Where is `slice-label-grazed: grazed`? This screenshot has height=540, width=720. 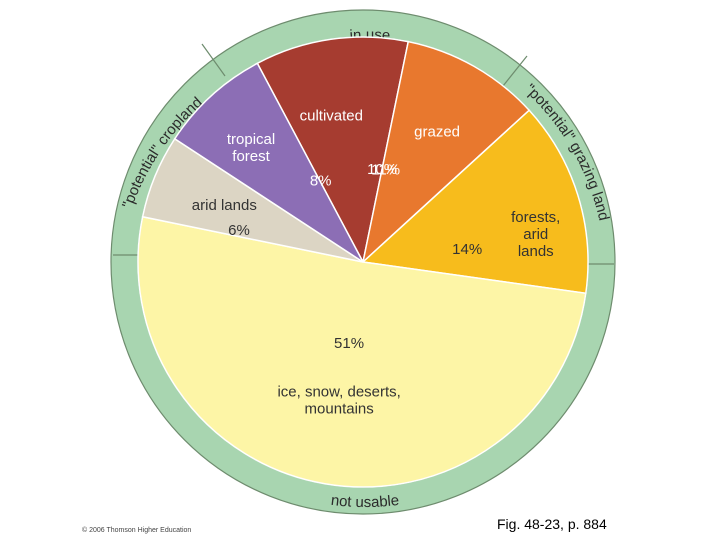
slice-label-grazed: grazed is located at coordinates (437, 132).